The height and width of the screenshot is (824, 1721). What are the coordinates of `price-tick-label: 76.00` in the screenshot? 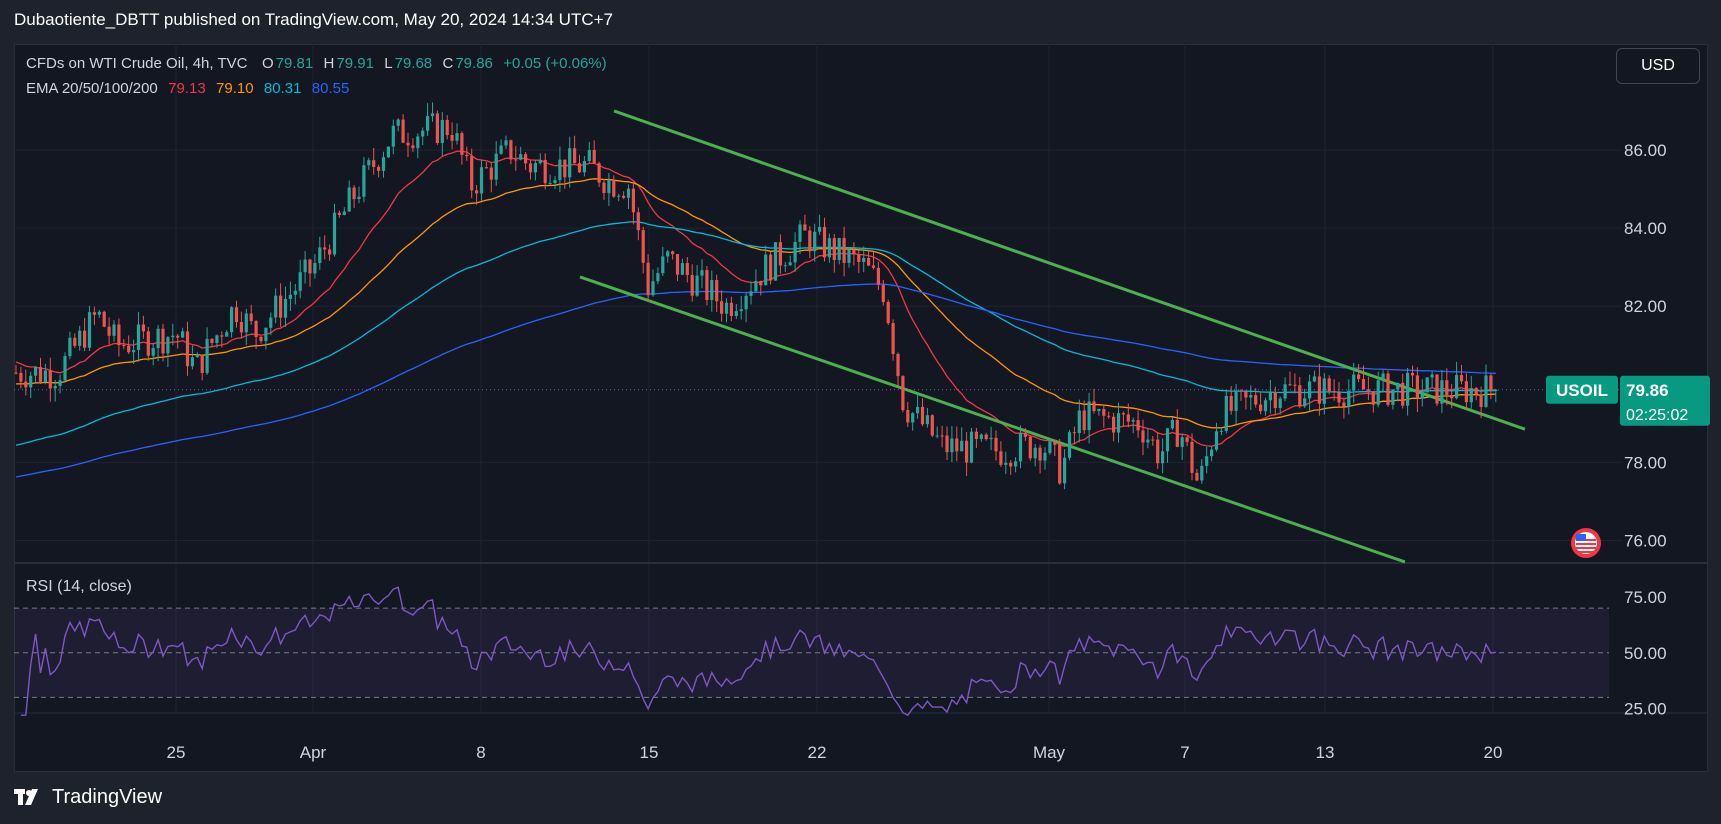 It's located at (1645, 541).